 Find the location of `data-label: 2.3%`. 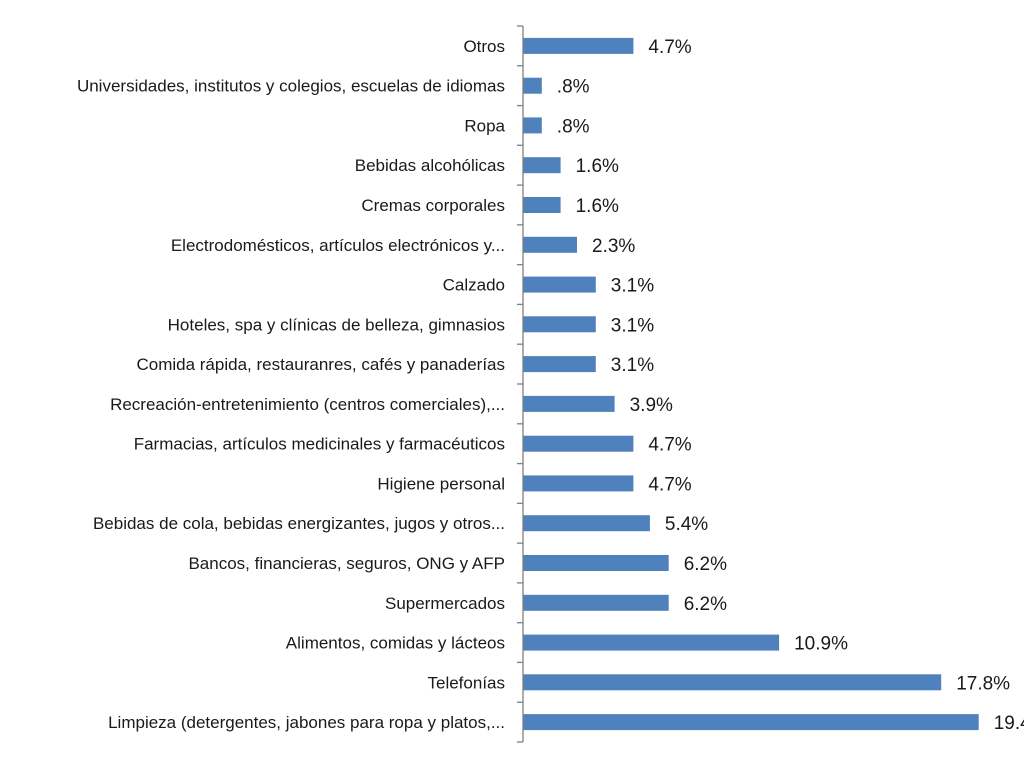

data-label: 2.3% is located at coordinates (613, 246).